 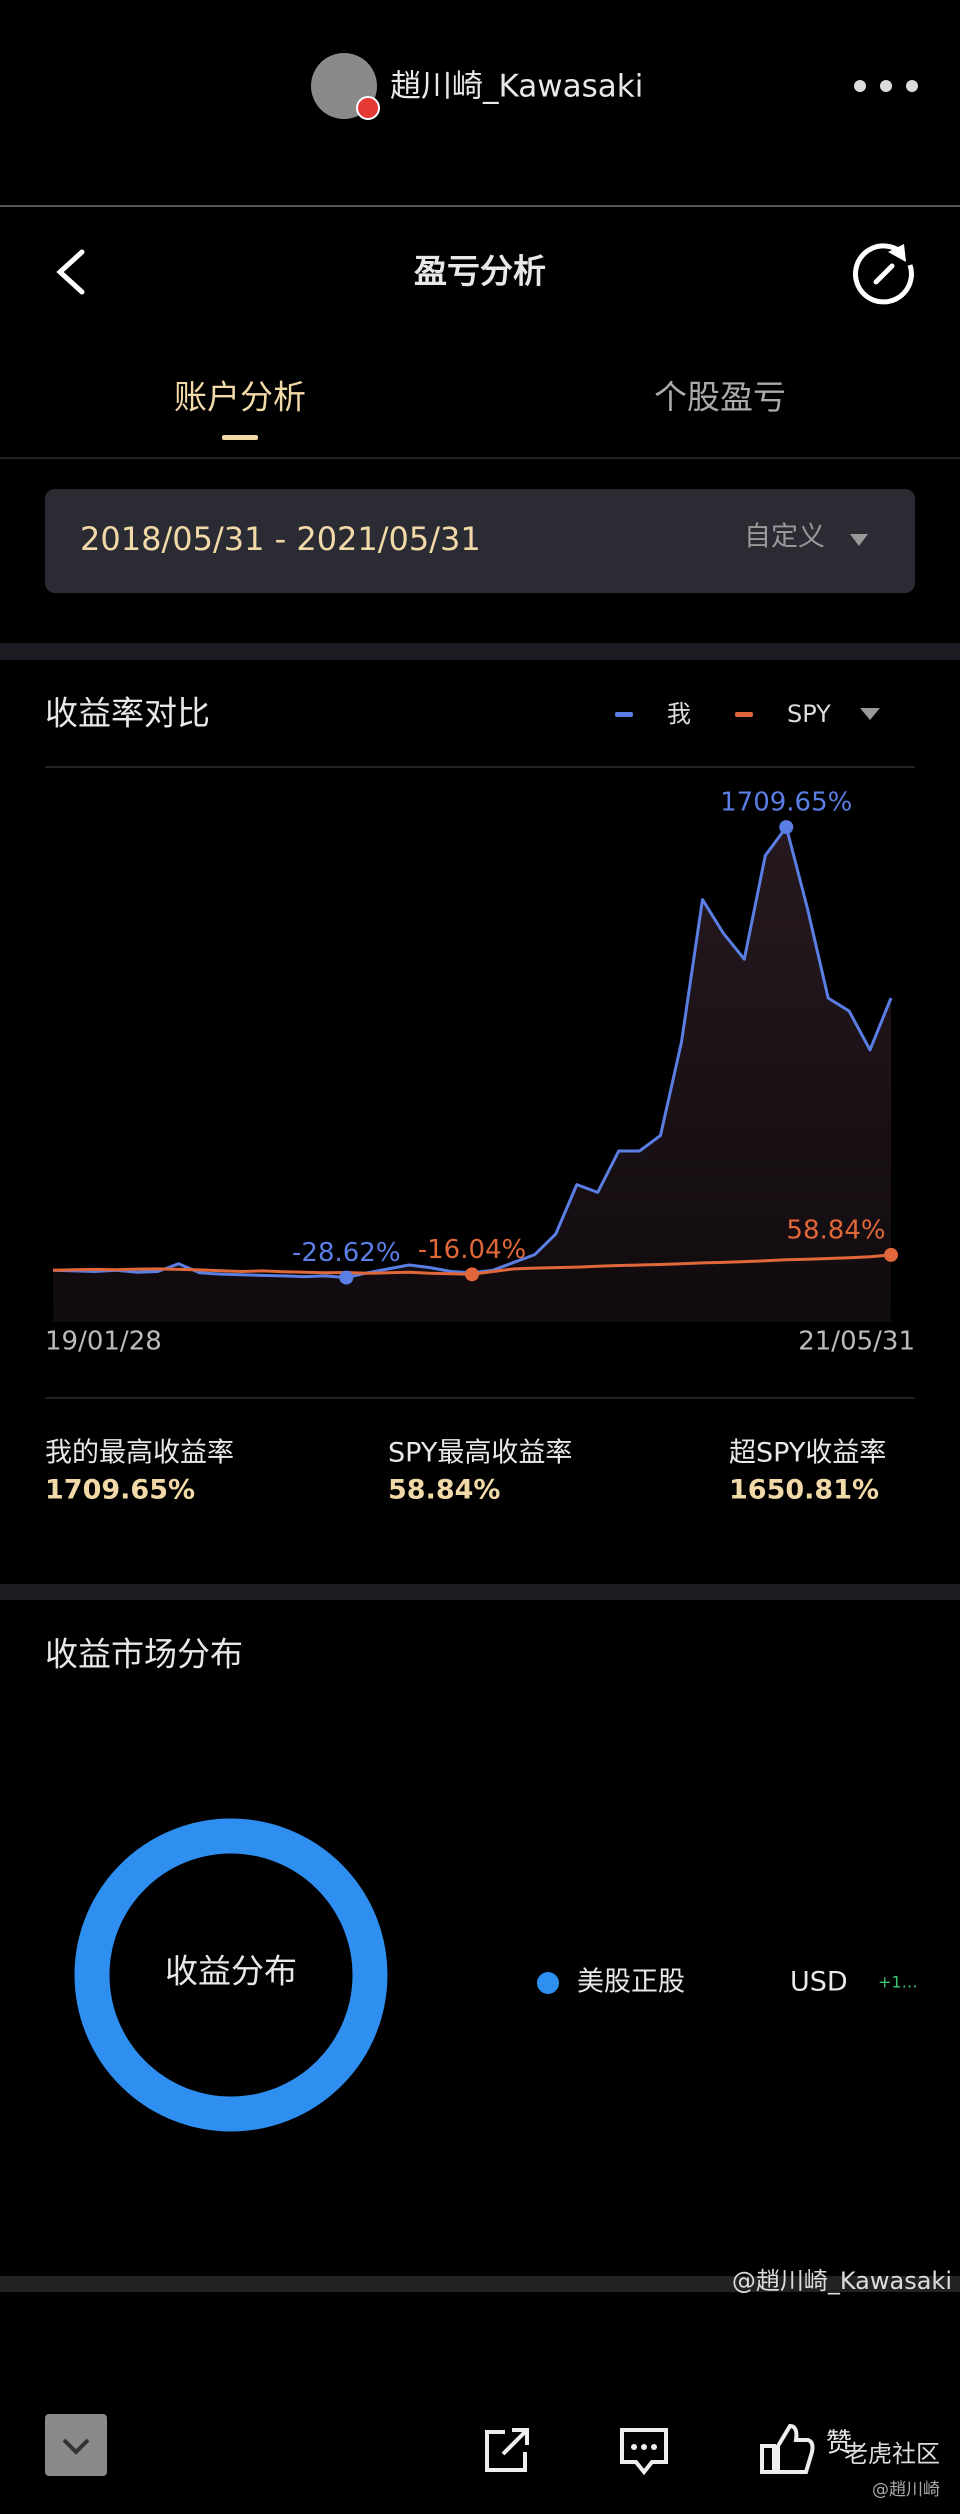 I want to click on watermark: @趙川崎_Kawasaki, so click(x=842, y=2281).